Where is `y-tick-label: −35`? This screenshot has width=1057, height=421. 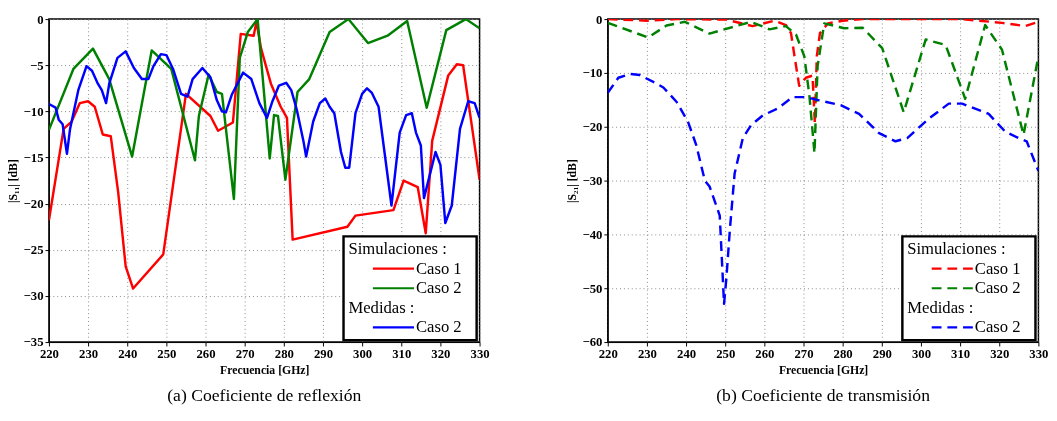
y-tick-label: −35 is located at coordinates (33, 342).